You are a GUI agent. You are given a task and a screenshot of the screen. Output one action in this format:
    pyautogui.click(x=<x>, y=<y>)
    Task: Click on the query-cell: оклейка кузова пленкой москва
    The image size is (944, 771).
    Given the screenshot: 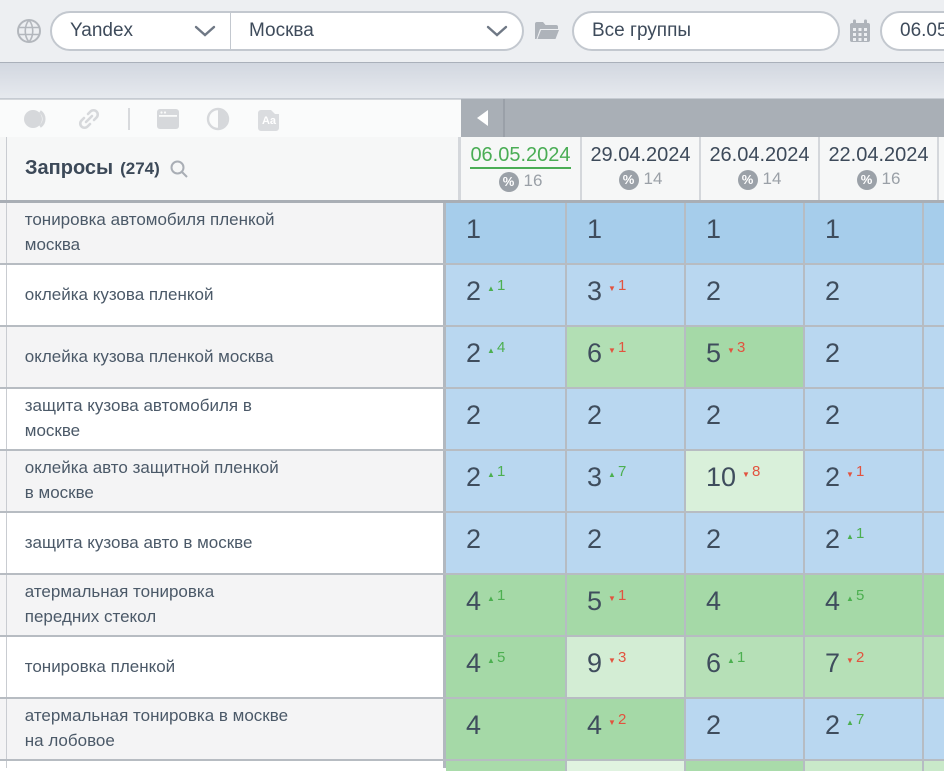 What is the action you would take?
    pyautogui.click(x=225, y=357)
    